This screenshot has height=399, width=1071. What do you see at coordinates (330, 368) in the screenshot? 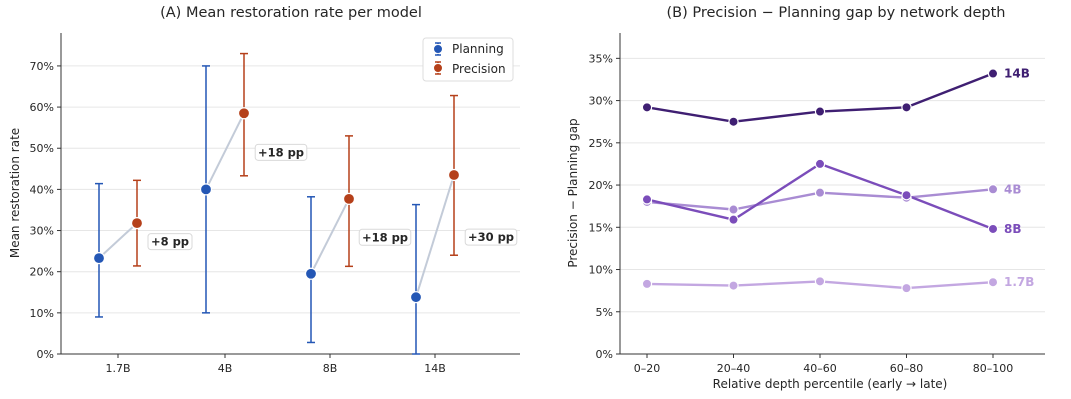
I see `panel-a-x-tick-label: 8B` at bounding box center [330, 368].